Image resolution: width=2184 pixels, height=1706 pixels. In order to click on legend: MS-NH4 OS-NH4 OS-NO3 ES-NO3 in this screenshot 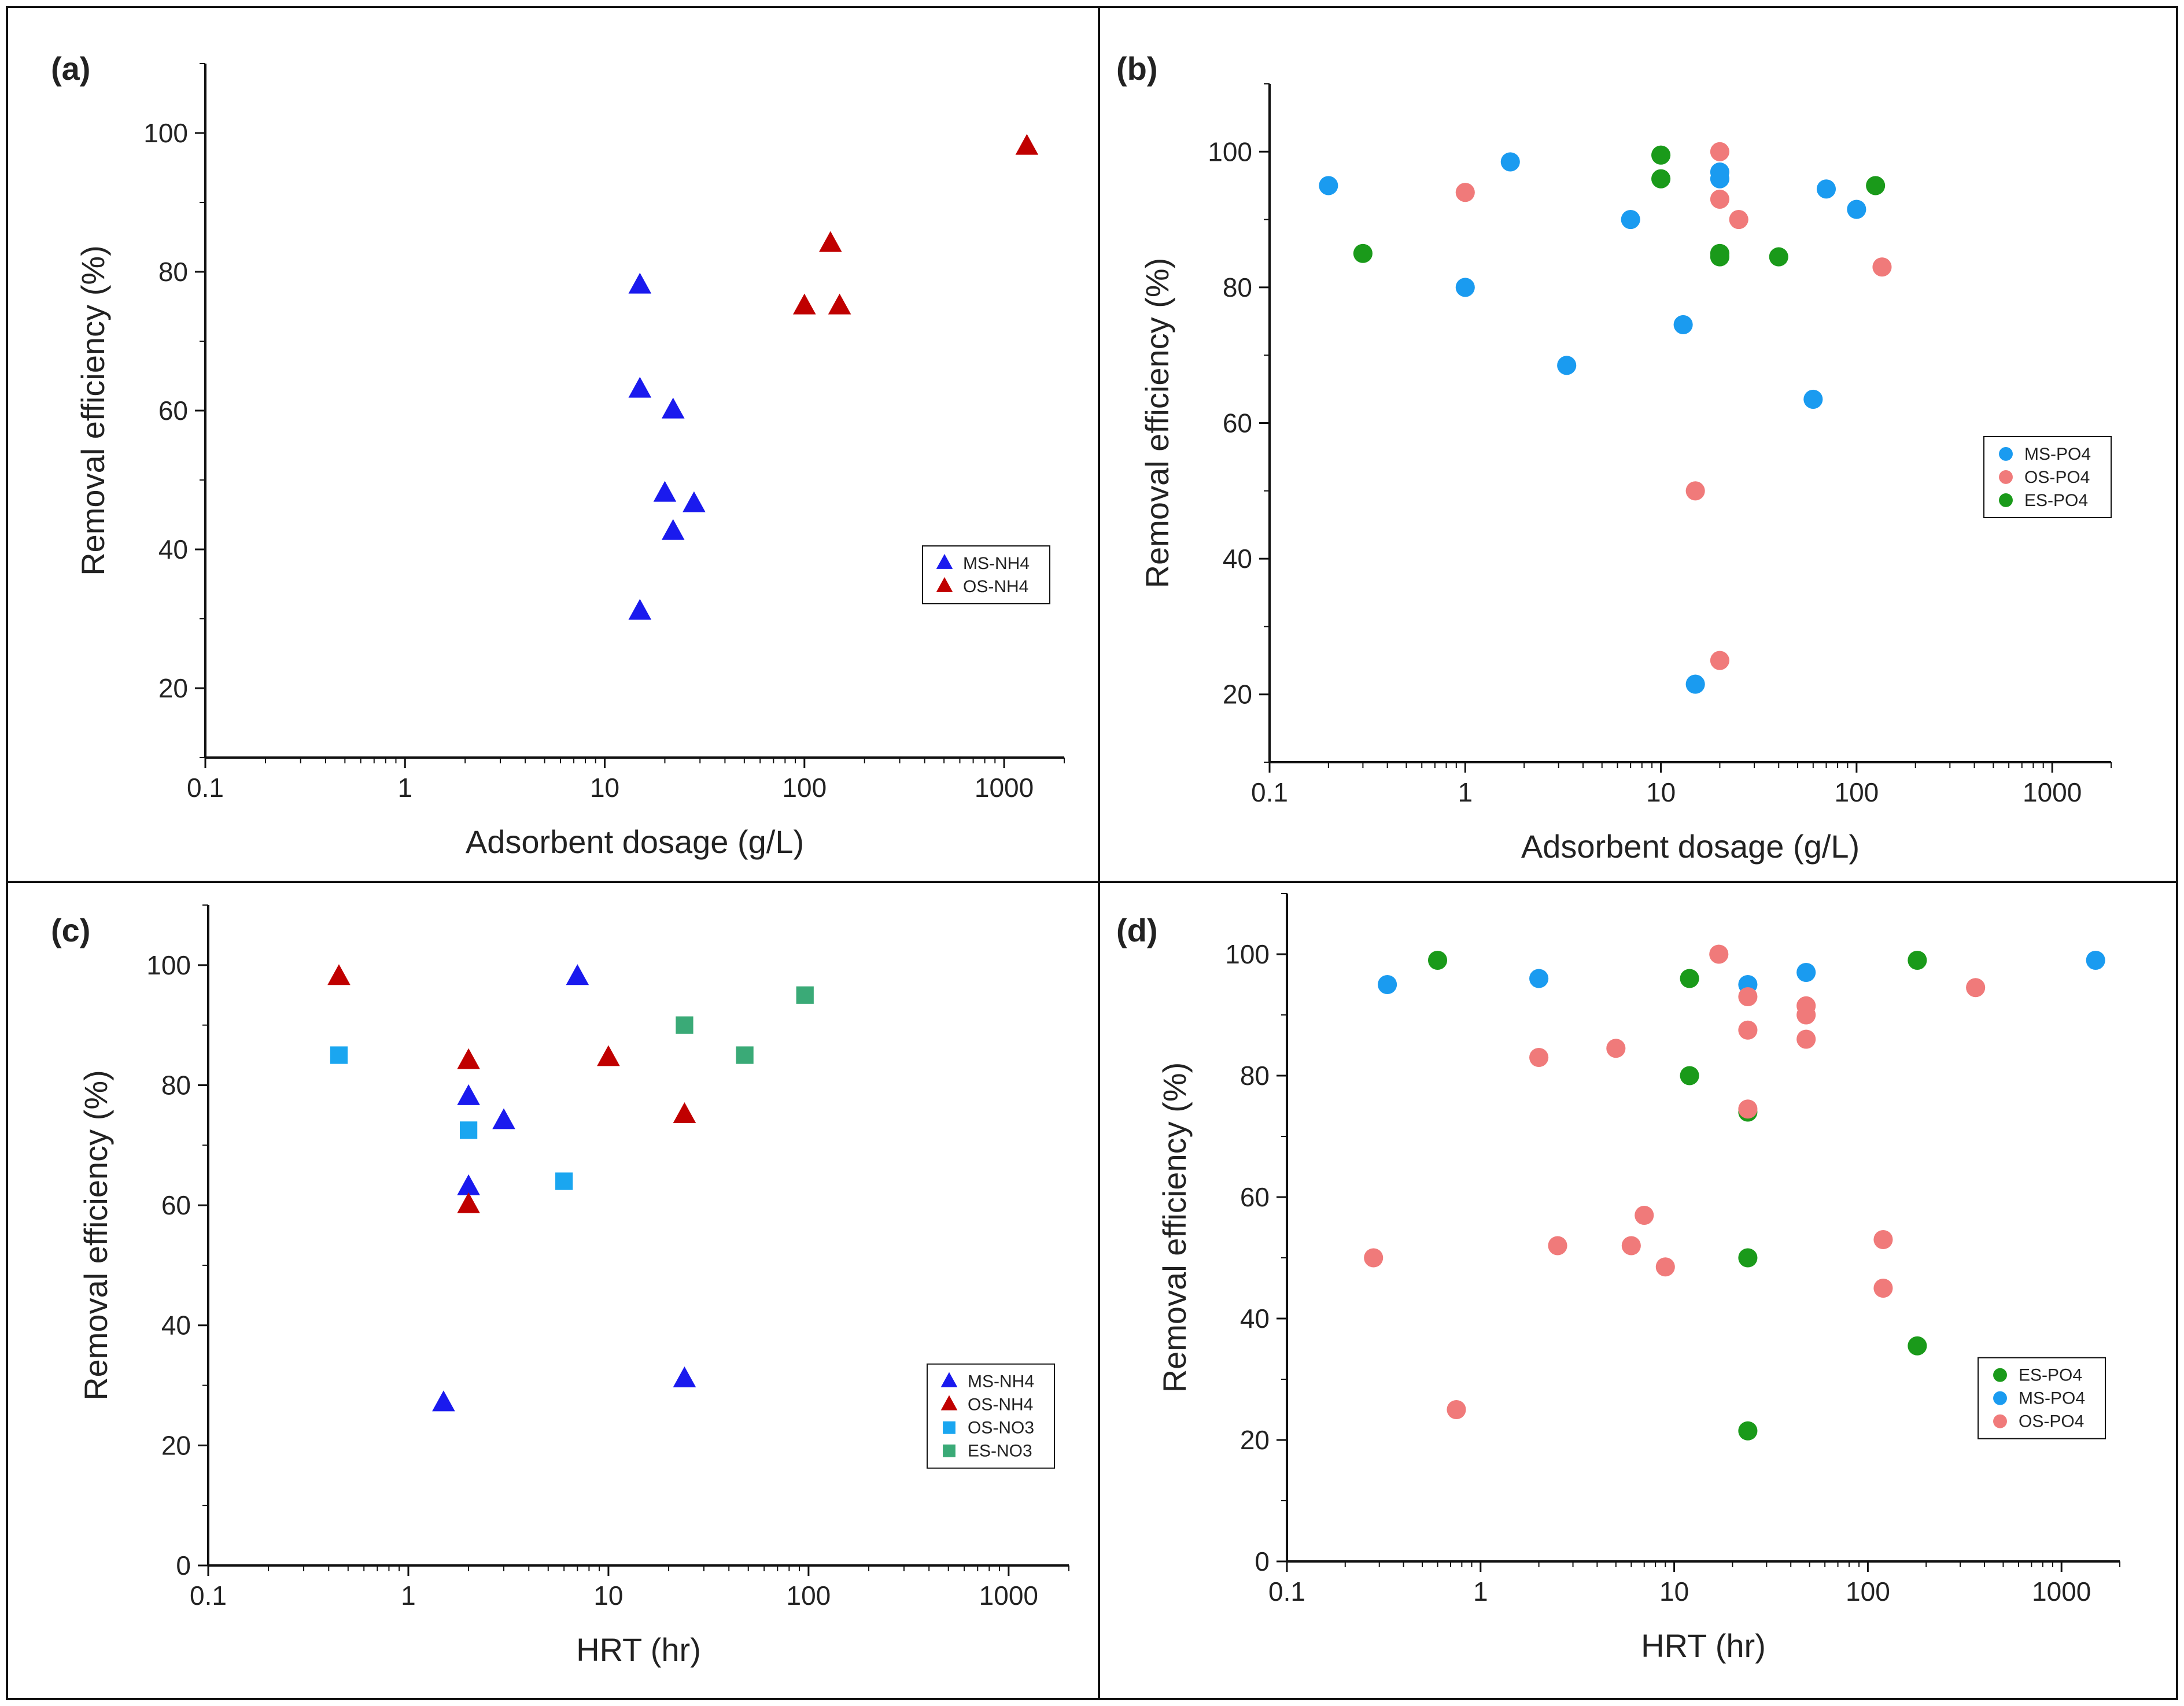, I will do `click(991, 1416)`.